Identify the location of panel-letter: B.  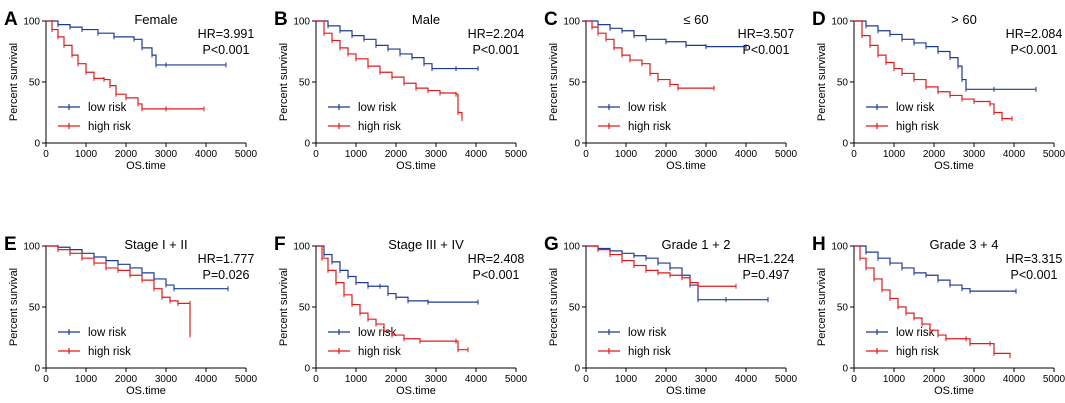
(281, 19).